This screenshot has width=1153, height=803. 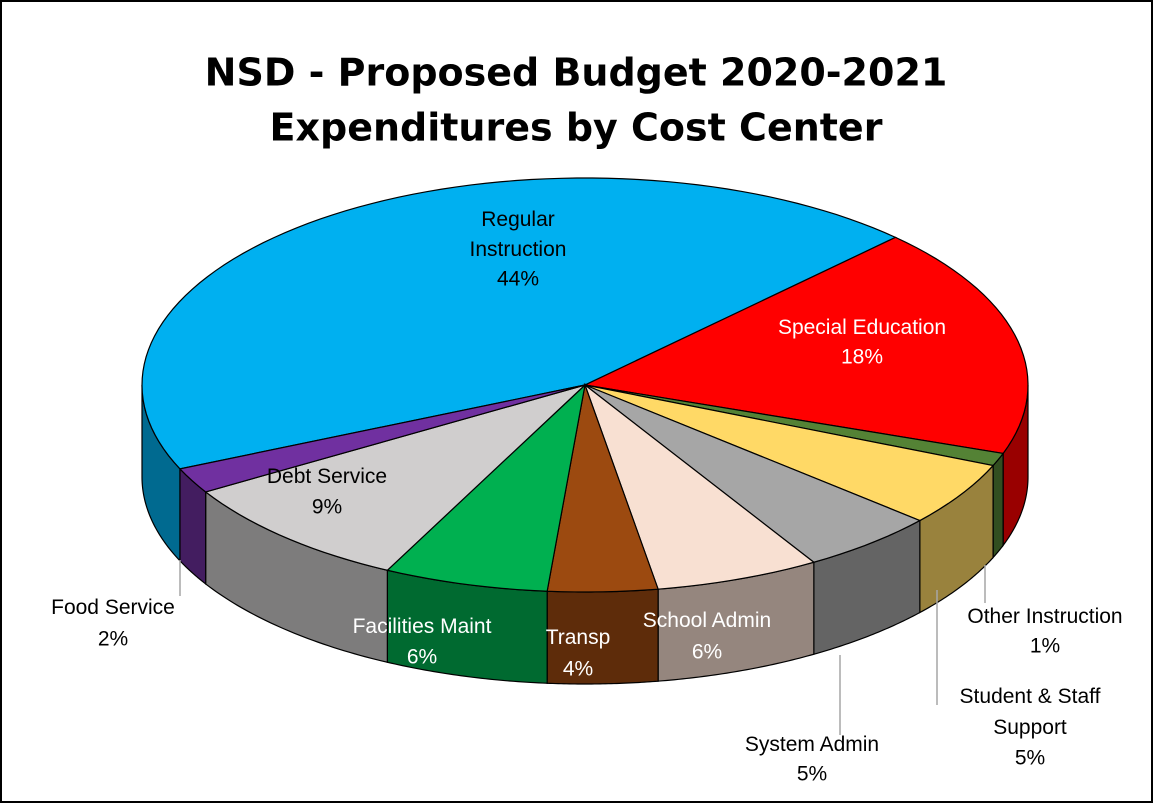 I want to click on value-label: 18%, so click(x=862, y=357).